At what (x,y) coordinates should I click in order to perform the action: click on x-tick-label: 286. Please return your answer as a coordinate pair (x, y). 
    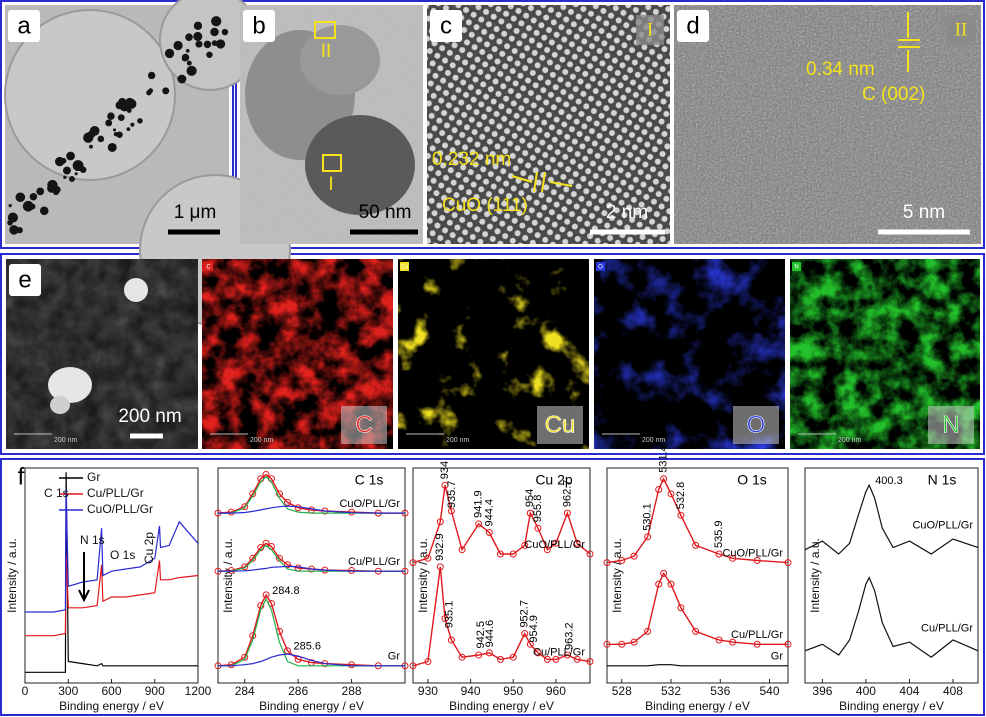
    Looking at the image, I should click on (298, 691).